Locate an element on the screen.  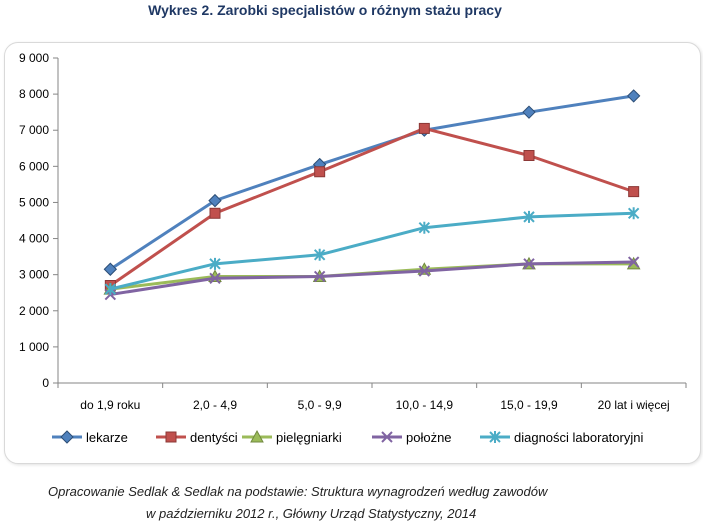
legend-label-1: dentyści is located at coordinates (214, 437).